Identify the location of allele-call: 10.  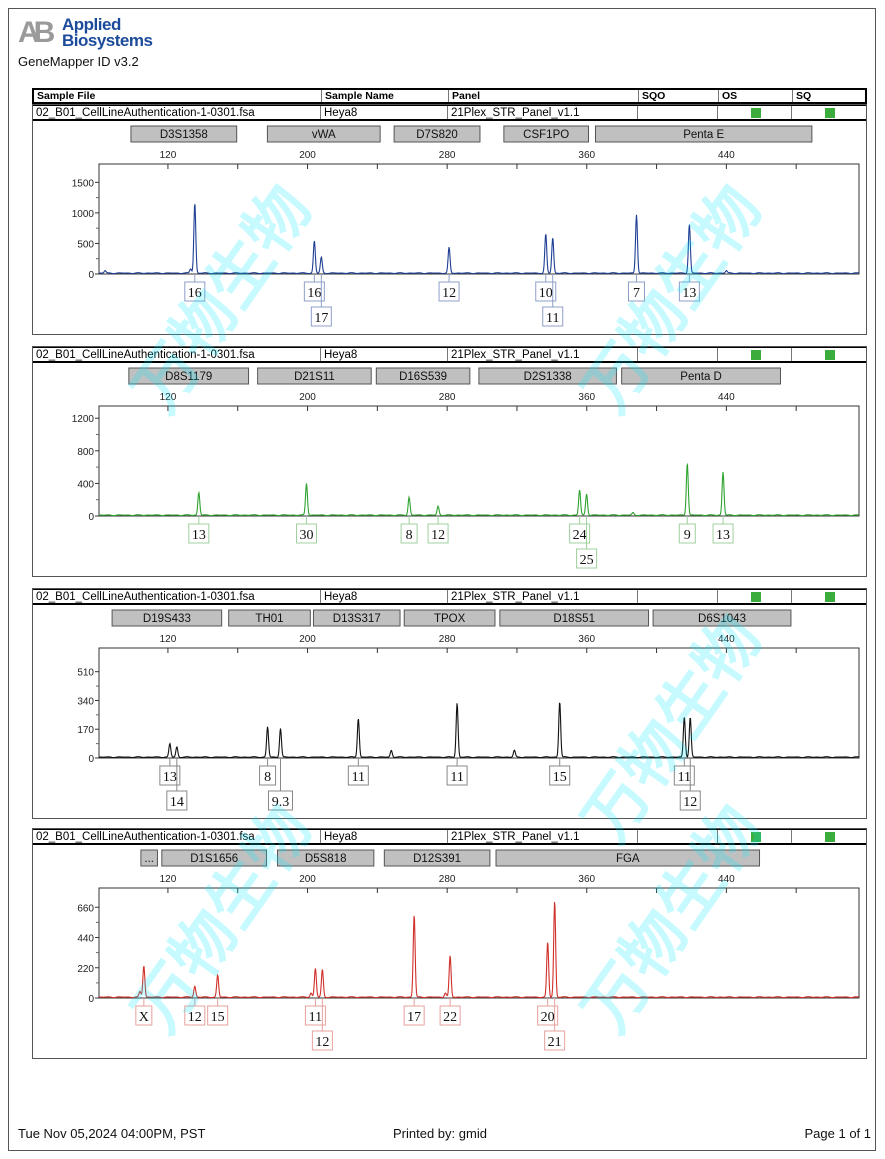
(546, 288).